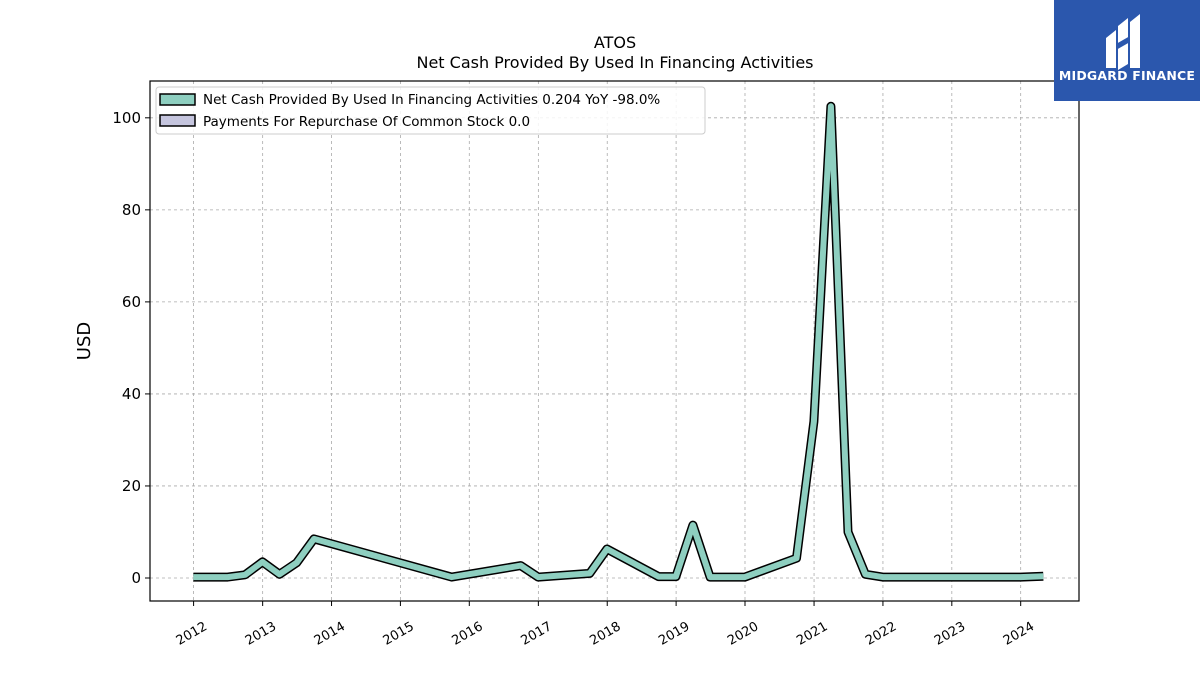  What do you see at coordinates (1123, 42) in the screenshot?
I see `midgard-logo-icon` at bounding box center [1123, 42].